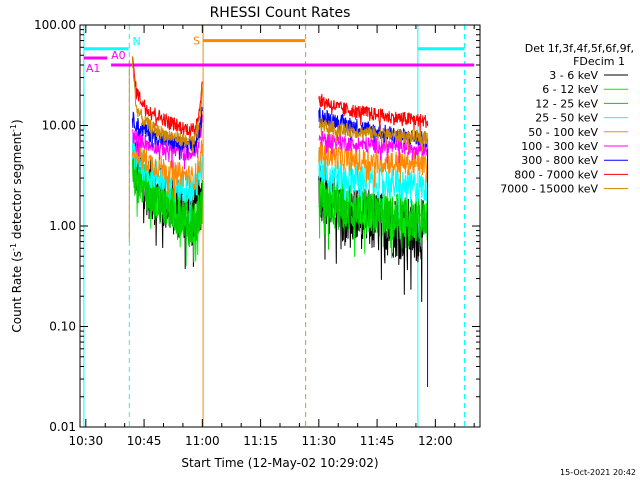 The height and width of the screenshot is (480, 640). I want to click on y-tick-label: 10.00, so click(59, 126).